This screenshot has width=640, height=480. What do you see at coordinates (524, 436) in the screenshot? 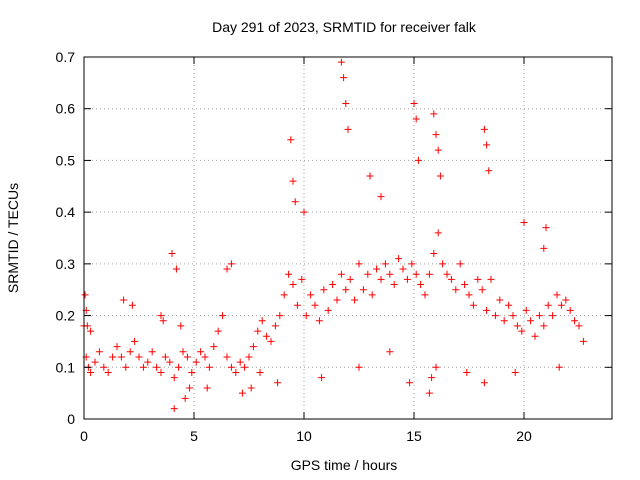
I see `x-tick-label: 20` at bounding box center [524, 436].